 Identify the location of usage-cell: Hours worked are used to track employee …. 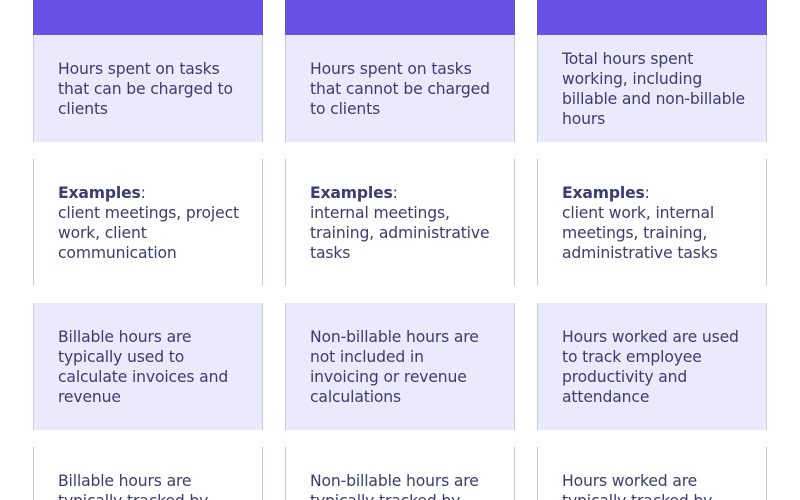
(652, 366).